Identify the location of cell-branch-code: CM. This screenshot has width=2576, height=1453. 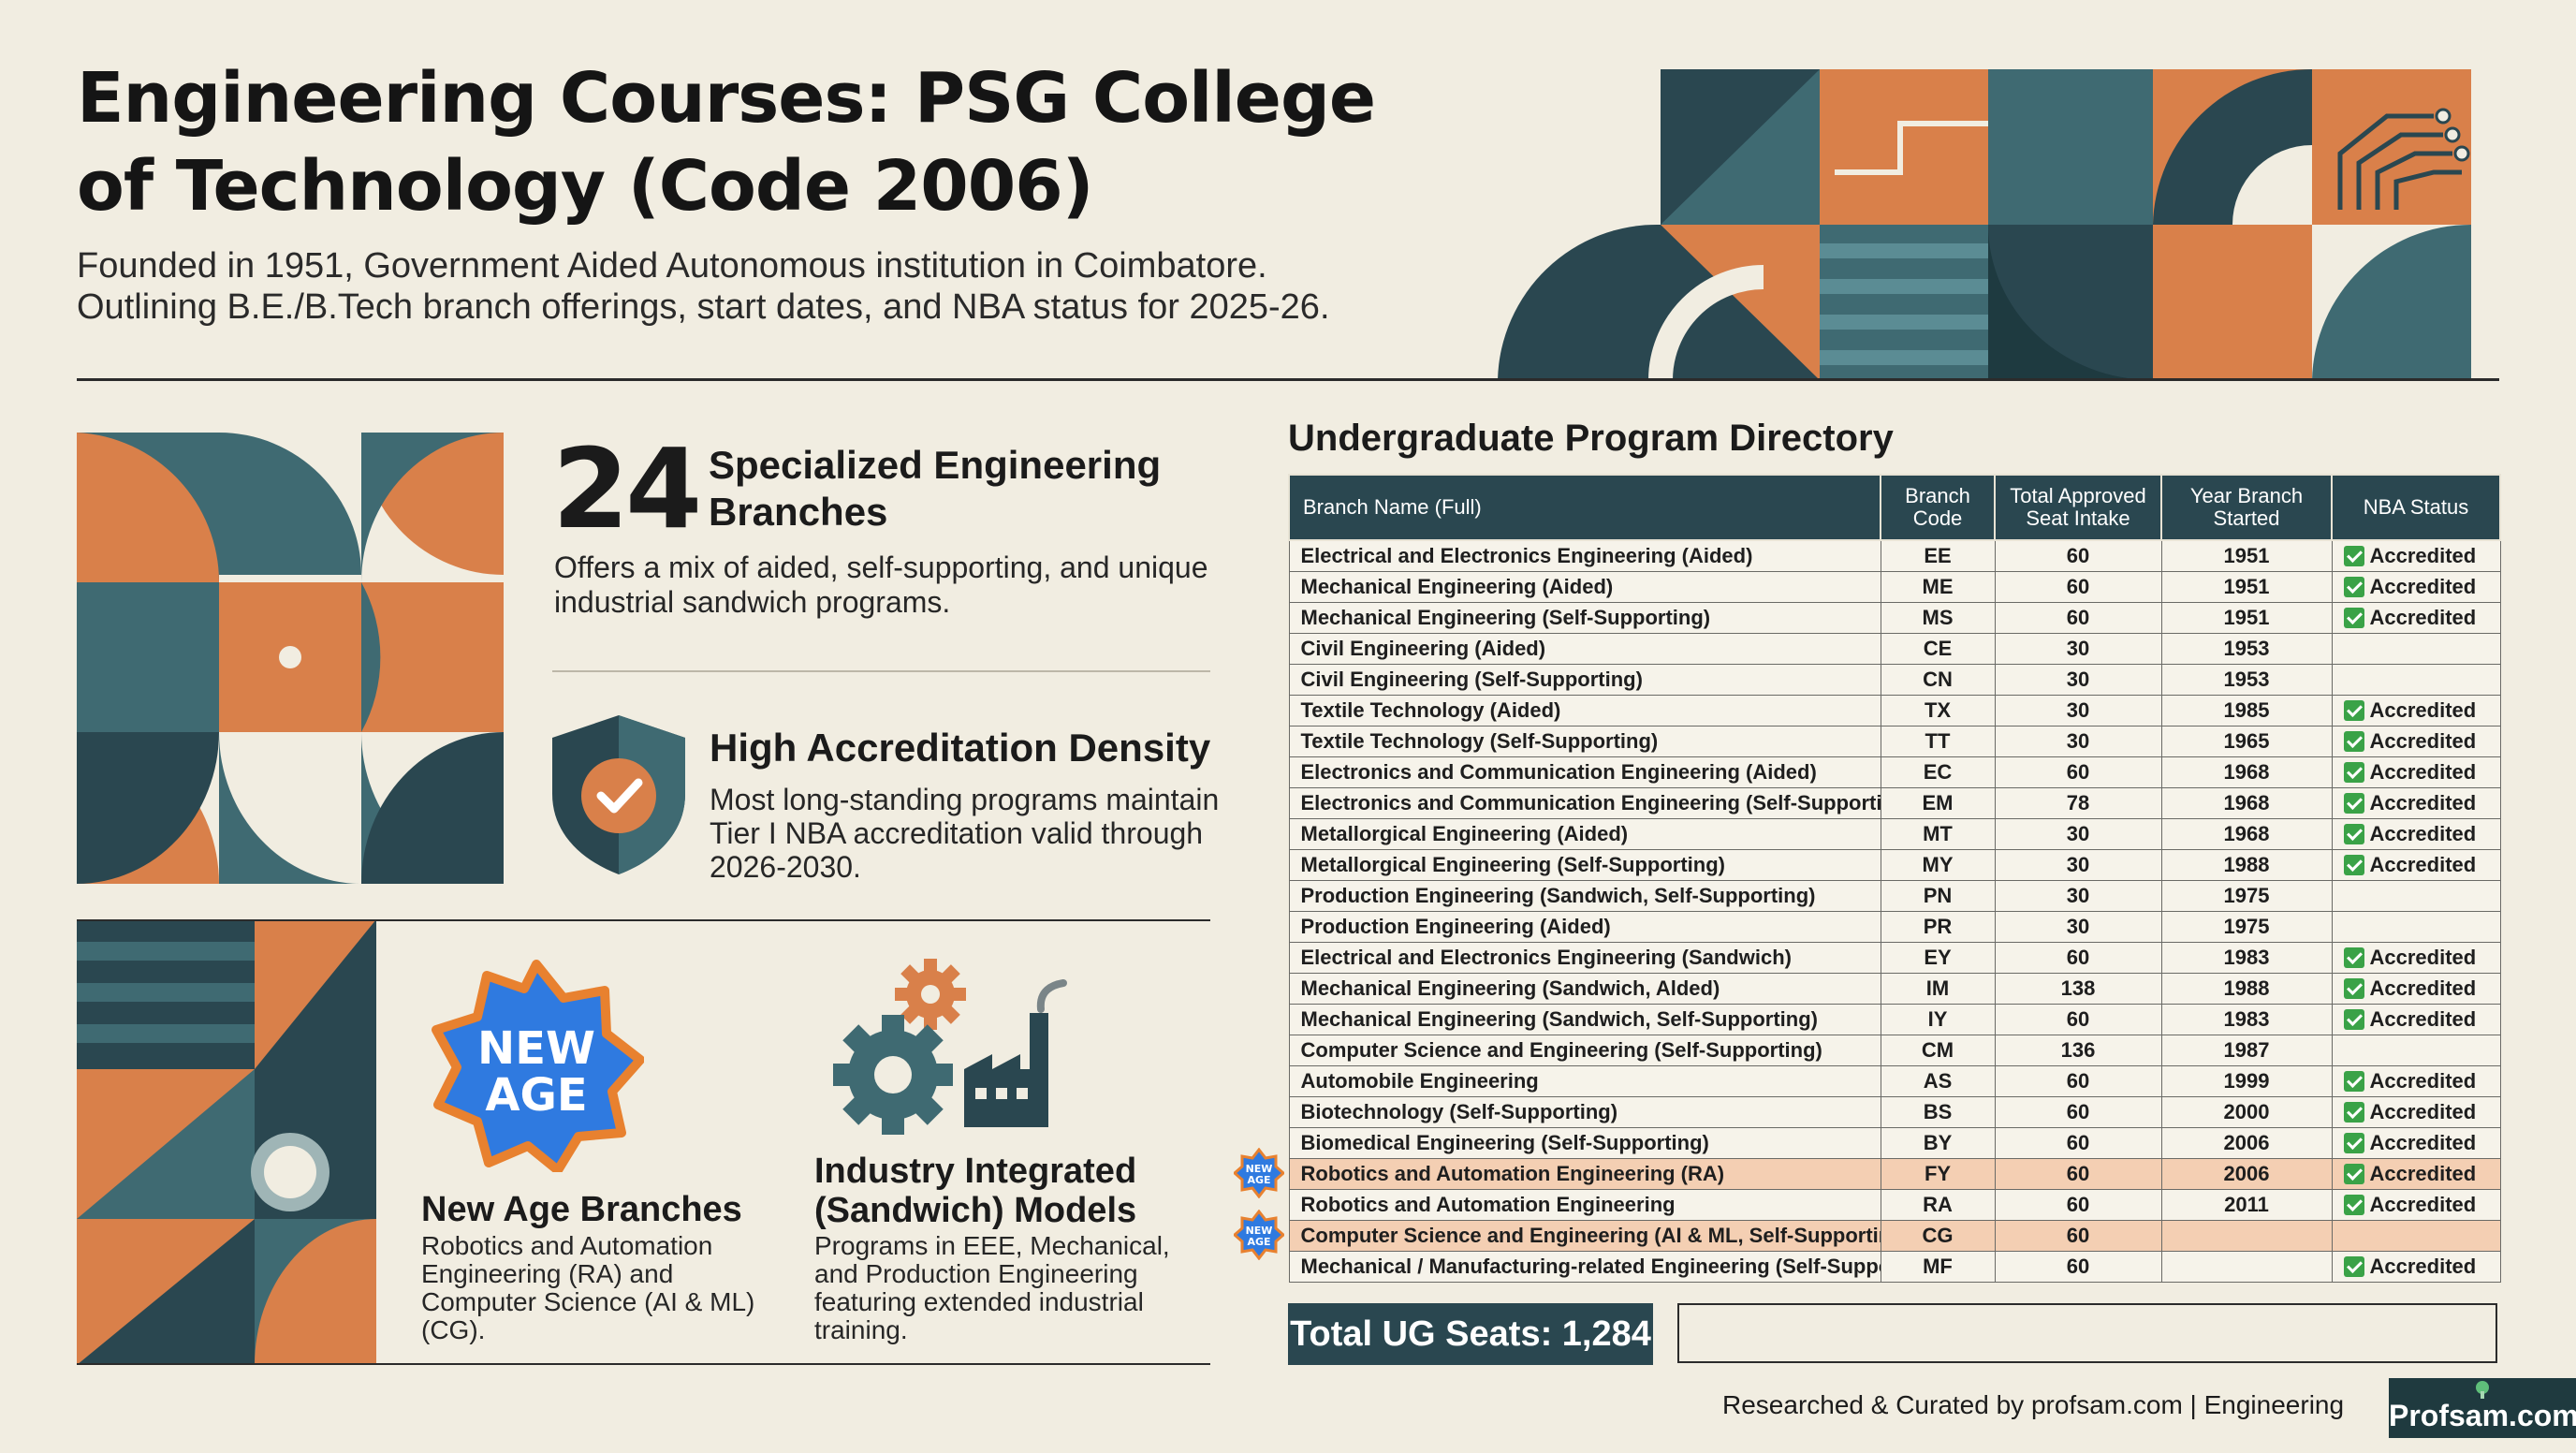
(1938, 1050).